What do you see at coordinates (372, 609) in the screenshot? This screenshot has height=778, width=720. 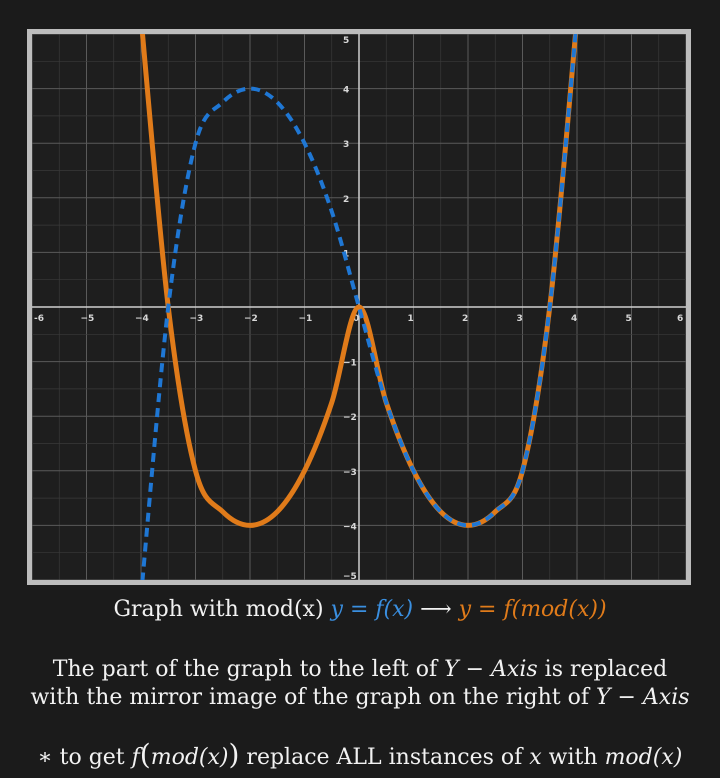 I see `caption-f-of-x: y = f(x)` at bounding box center [372, 609].